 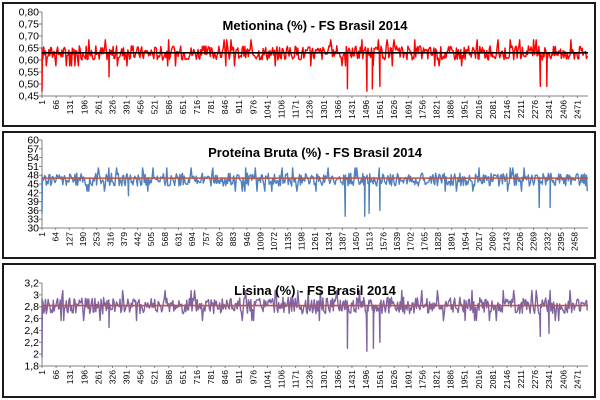 What do you see at coordinates (98, 107) in the screenshot?
I see `x-tick-label: 261` at bounding box center [98, 107].